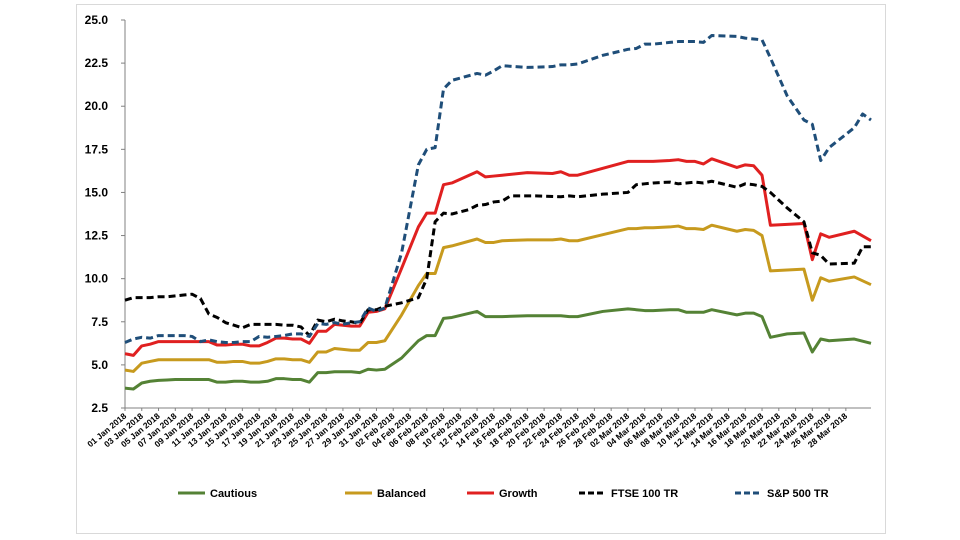 This screenshot has height=540, width=960. Describe the element at coordinates (99, 365) in the screenshot. I see `y-tick-label: 5.0` at that location.